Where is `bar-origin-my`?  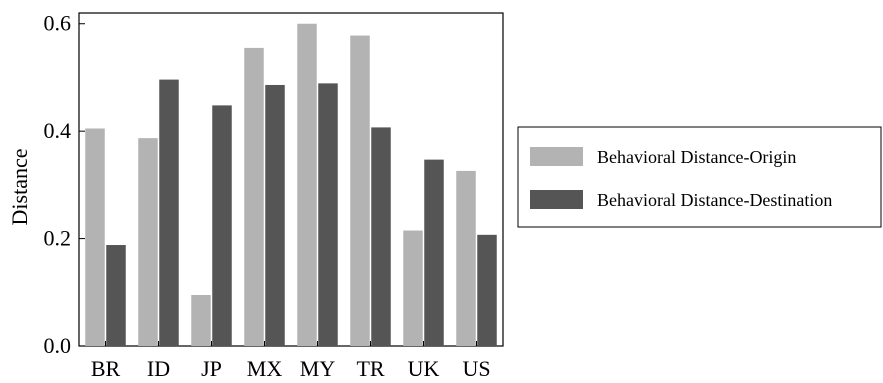
bar-origin-my is located at coordinates (307, 184).